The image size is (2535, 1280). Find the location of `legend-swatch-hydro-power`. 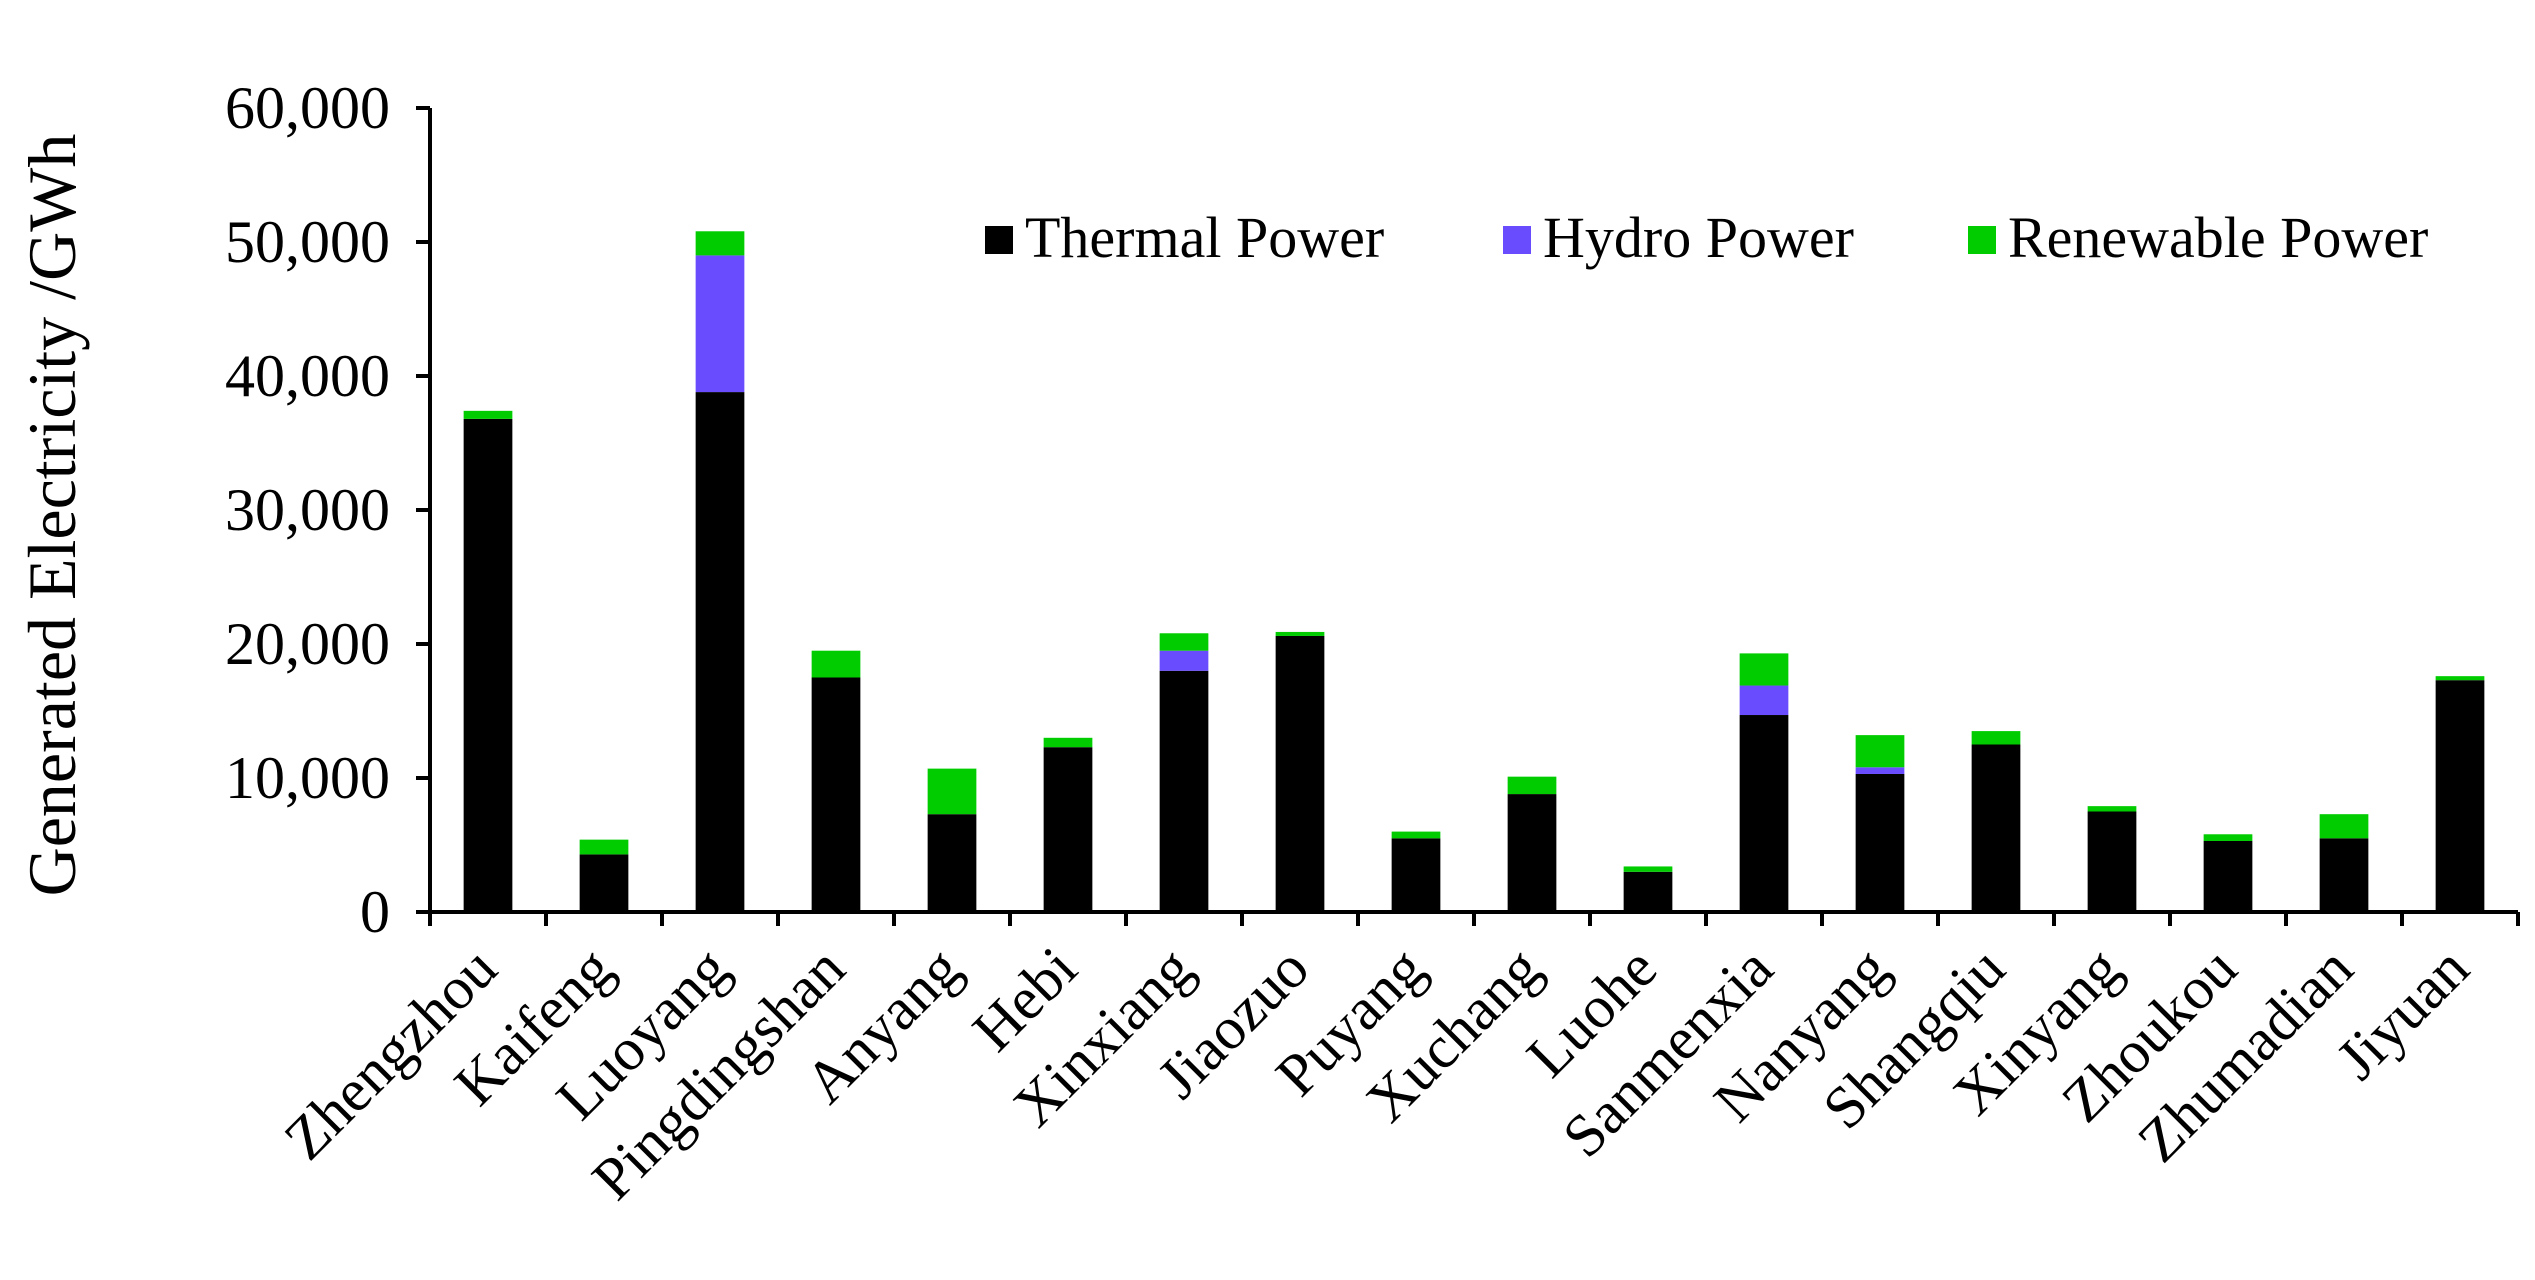

legend-swatch-hydro-power is located at coordinates (1517, 240).